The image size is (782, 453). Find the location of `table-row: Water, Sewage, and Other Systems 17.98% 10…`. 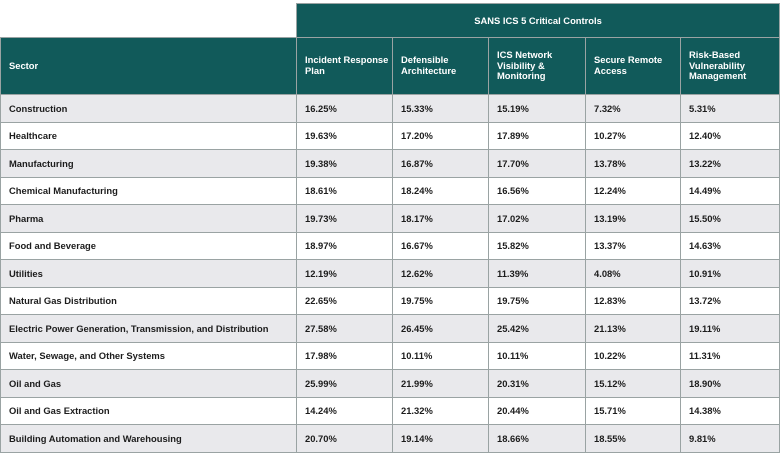

table-row: Water, Sewage, and Other Systems 17.98% 10… is located at coordinates (390, 355).